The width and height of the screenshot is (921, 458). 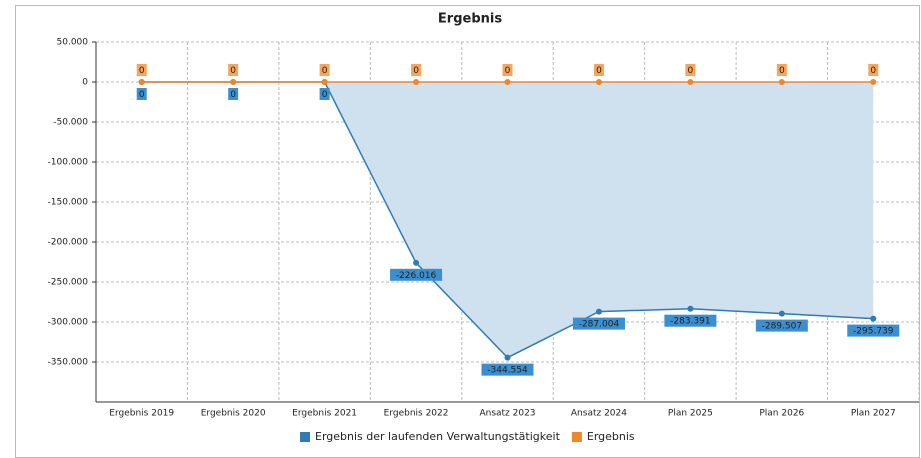 What do you see at coordinates (873, 414) in the screenshot?
I see `x-tick-label: Plan 2027` at bounding box center [873, 414].